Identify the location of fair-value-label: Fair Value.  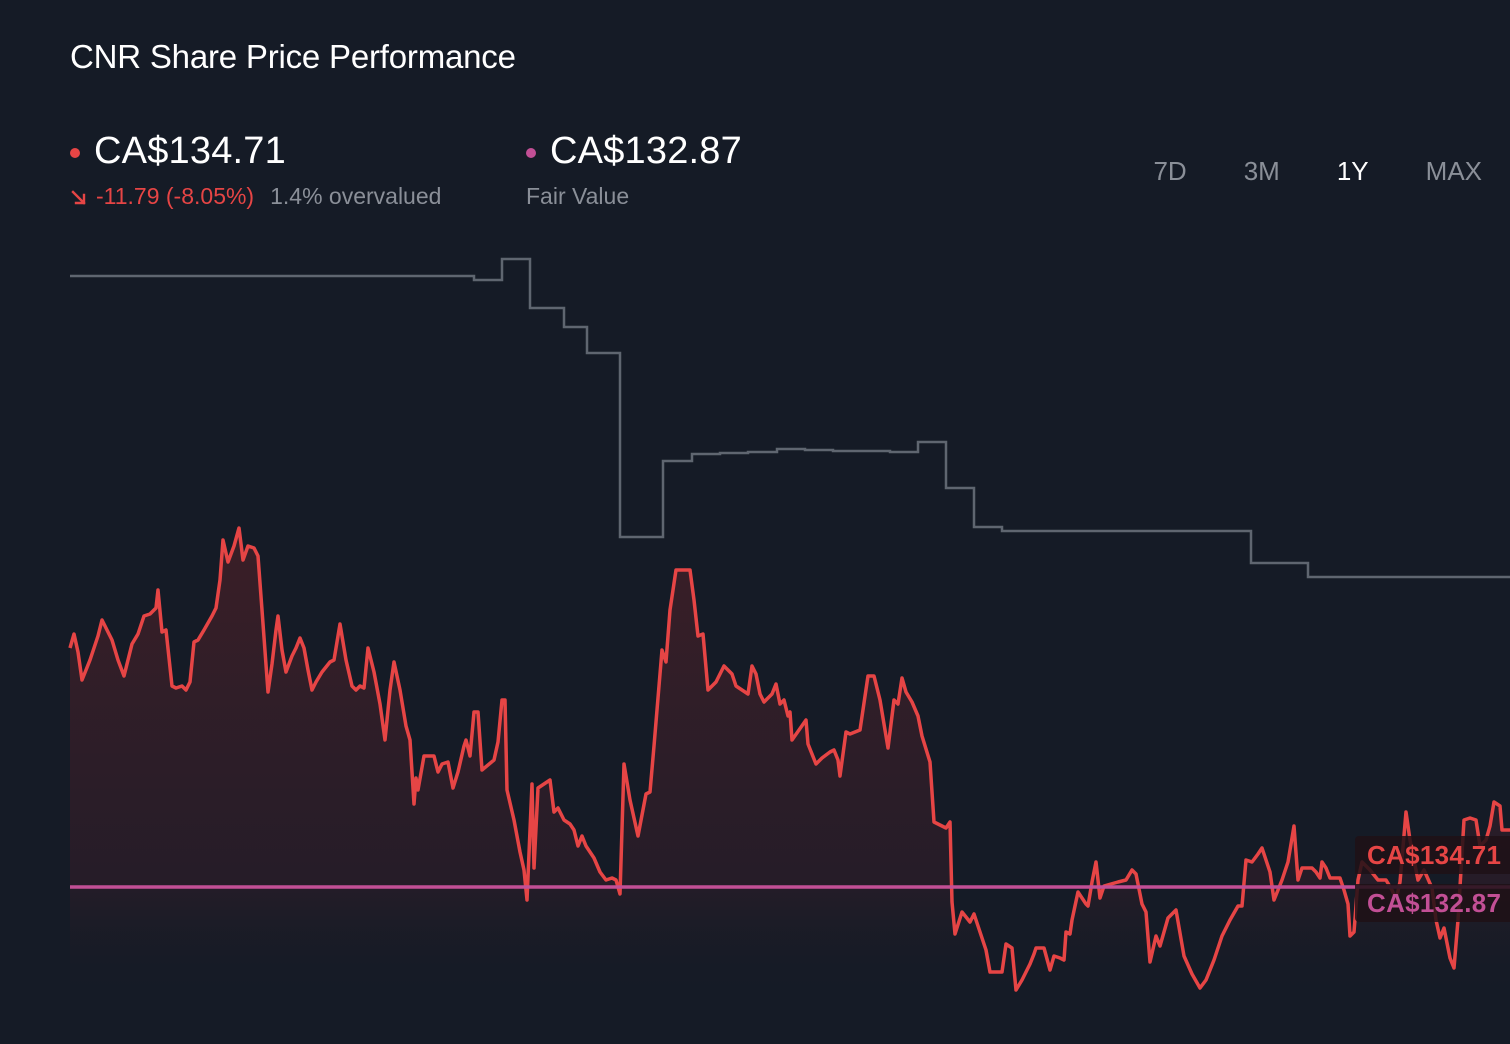
(578, 196).